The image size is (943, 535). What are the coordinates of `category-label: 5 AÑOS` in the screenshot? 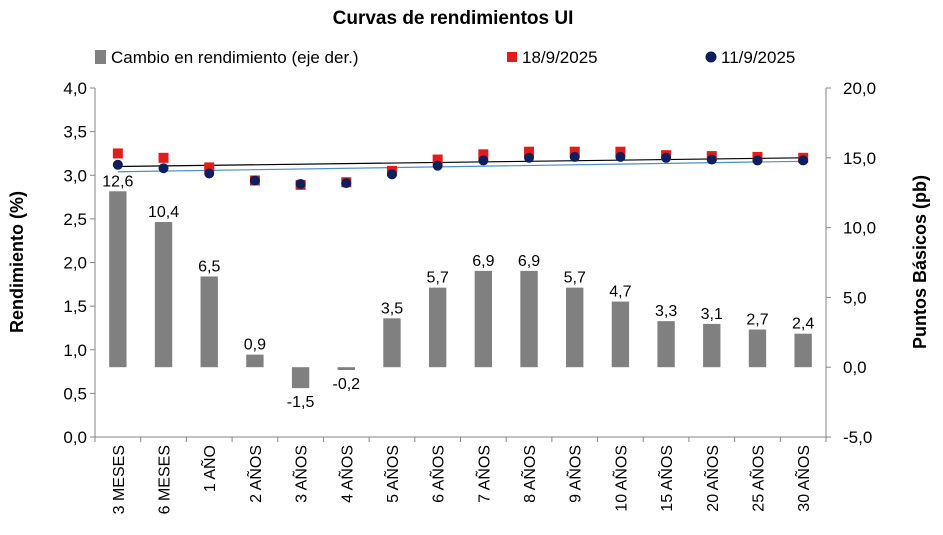 It's located at (392, 474).